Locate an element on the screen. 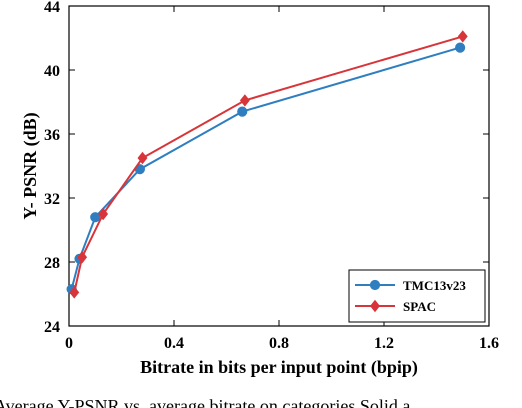 The image size is (522, 408). y-axis-title: Y- PSNR (dB) is located at coordinates (30, 165).